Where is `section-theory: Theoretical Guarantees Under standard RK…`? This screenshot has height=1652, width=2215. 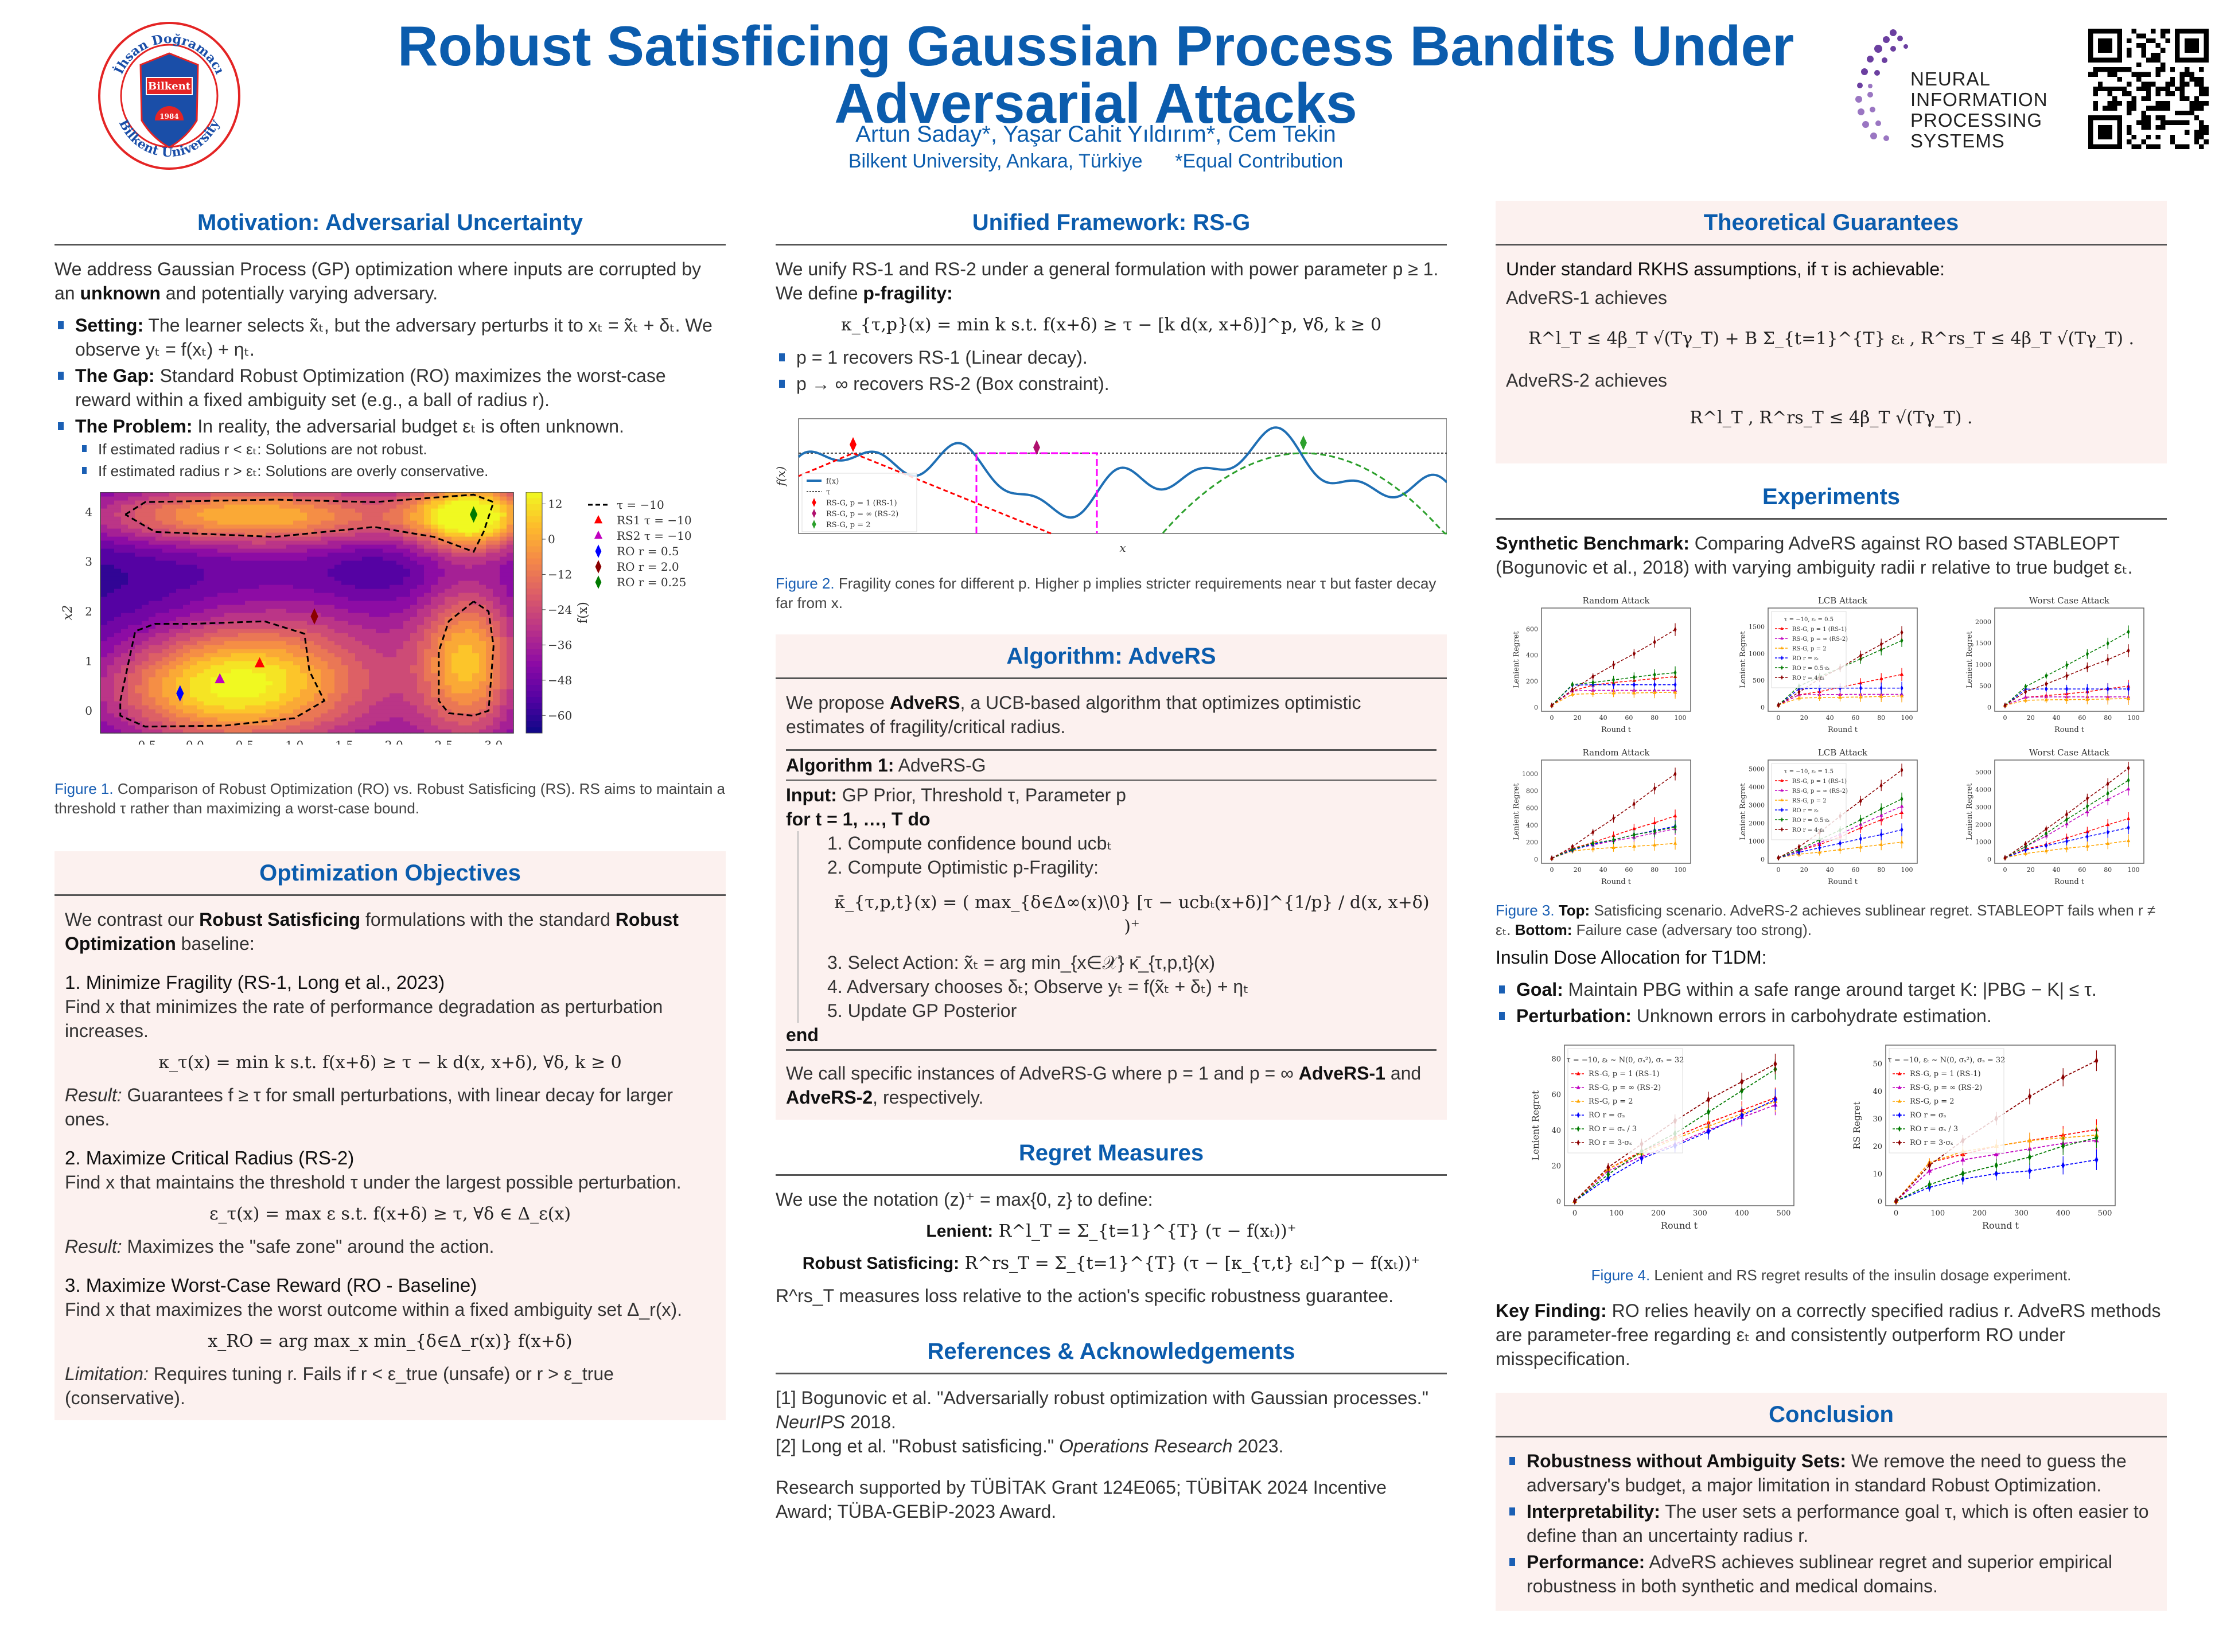
section-theory: Theoretical Guarantees Under standard RK… is located at coordinates (1831, 332).